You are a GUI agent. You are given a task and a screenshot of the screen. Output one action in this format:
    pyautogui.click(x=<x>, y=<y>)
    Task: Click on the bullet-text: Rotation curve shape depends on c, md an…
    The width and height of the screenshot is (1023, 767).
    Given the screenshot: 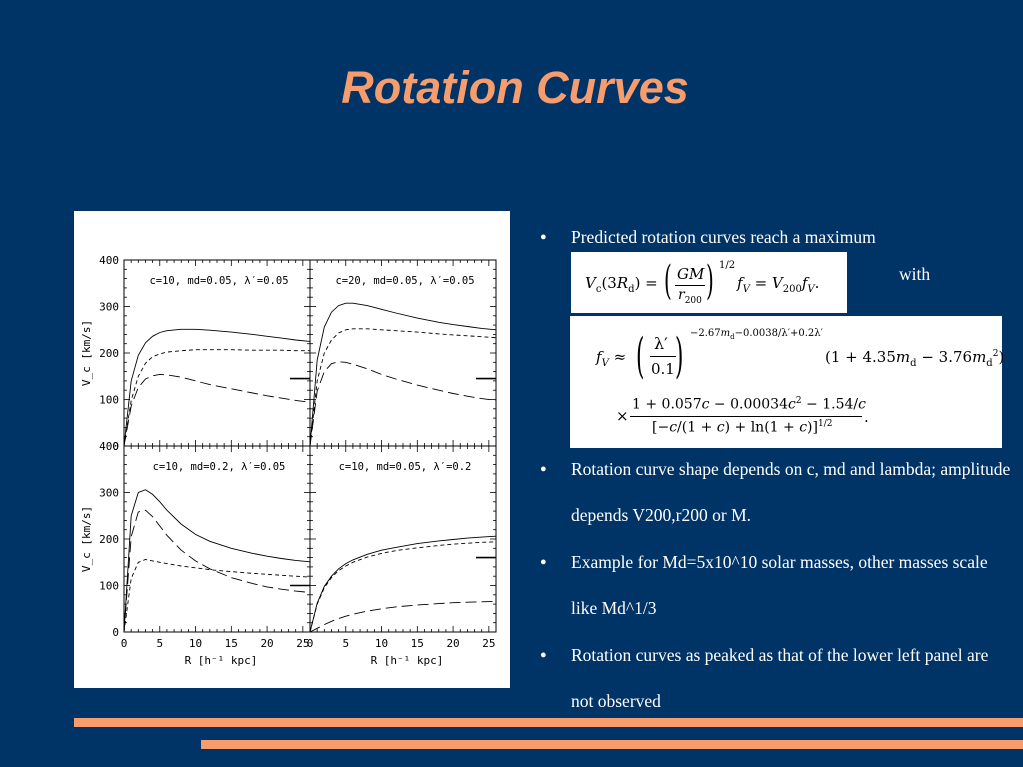 What is the action you would take?
    pyautogui.click(x=791, y=492)
    